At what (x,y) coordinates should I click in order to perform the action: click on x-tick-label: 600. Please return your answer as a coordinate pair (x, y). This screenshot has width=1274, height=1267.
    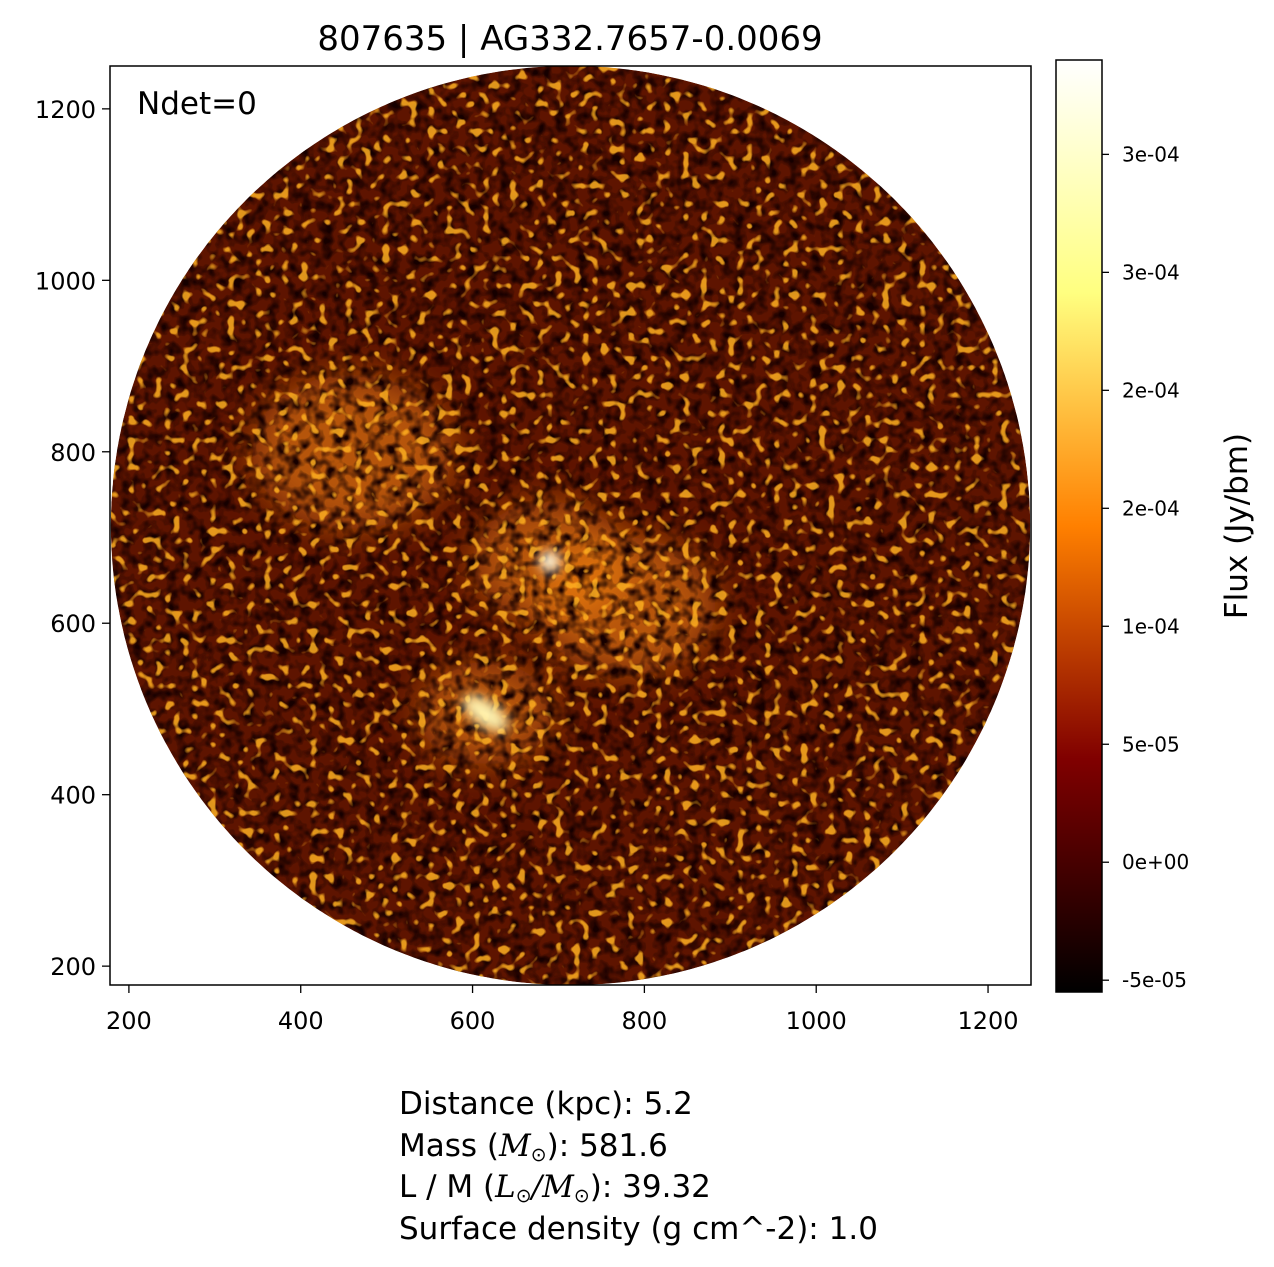
    Looking at the image, I should click on (473, 1021).